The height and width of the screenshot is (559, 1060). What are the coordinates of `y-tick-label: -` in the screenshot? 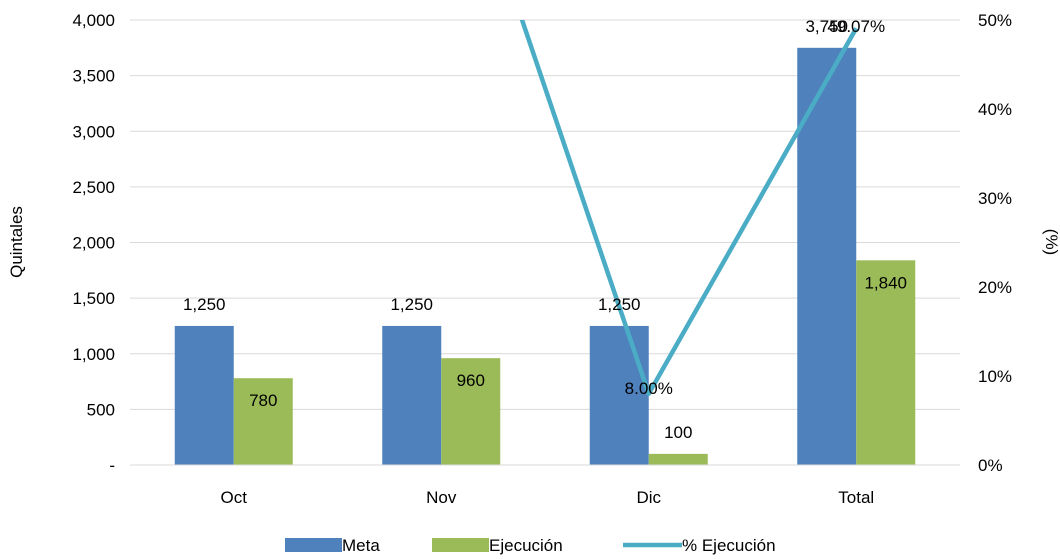 It's located at (112, 465).